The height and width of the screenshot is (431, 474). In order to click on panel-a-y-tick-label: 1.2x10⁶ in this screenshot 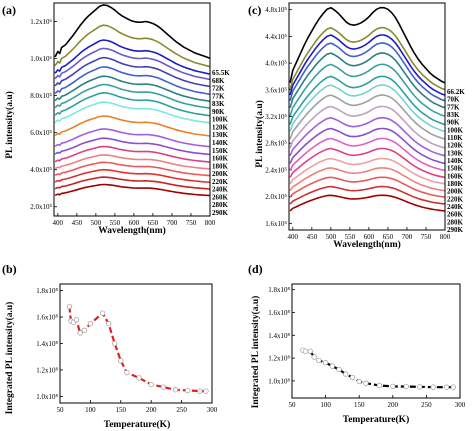, I will do `click(41, 22)`.